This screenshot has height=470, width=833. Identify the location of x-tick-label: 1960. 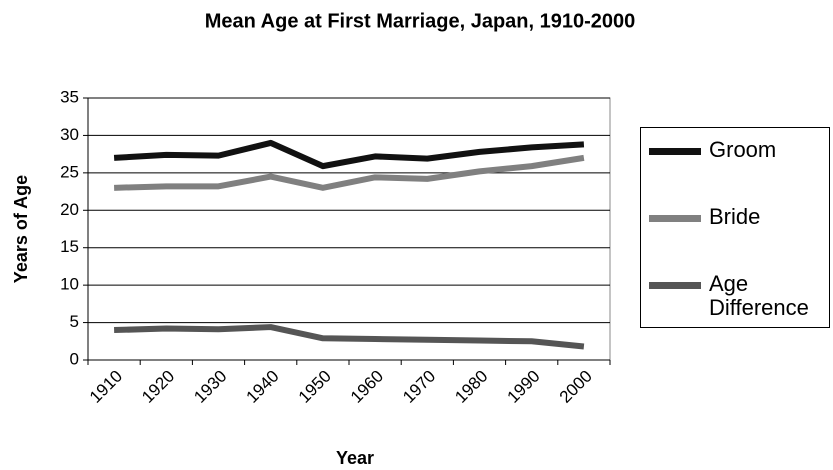
(367, 387).